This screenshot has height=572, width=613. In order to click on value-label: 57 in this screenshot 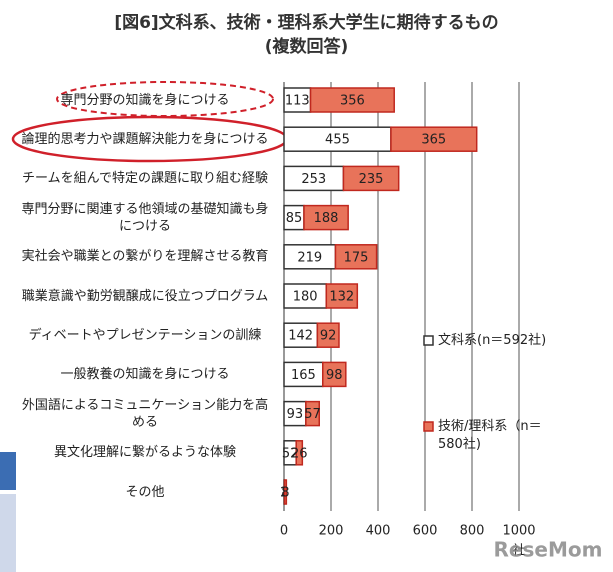, I will do `click(312, 414)`.